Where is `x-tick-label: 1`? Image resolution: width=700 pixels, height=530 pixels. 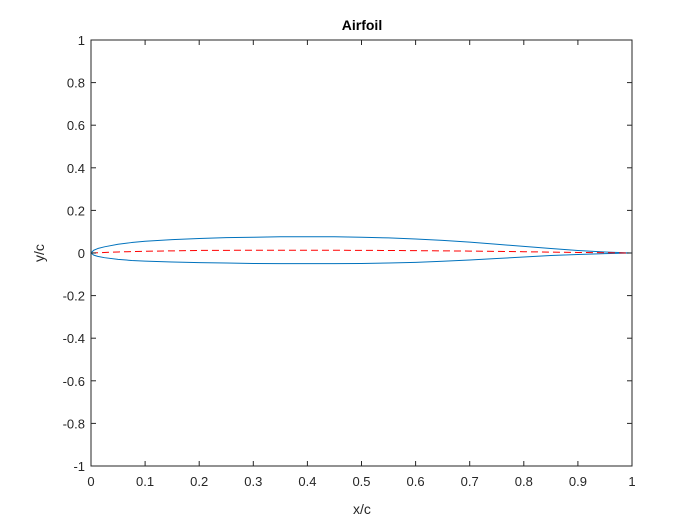 x-tick-label: 1 is located at coordinates (631, 481).